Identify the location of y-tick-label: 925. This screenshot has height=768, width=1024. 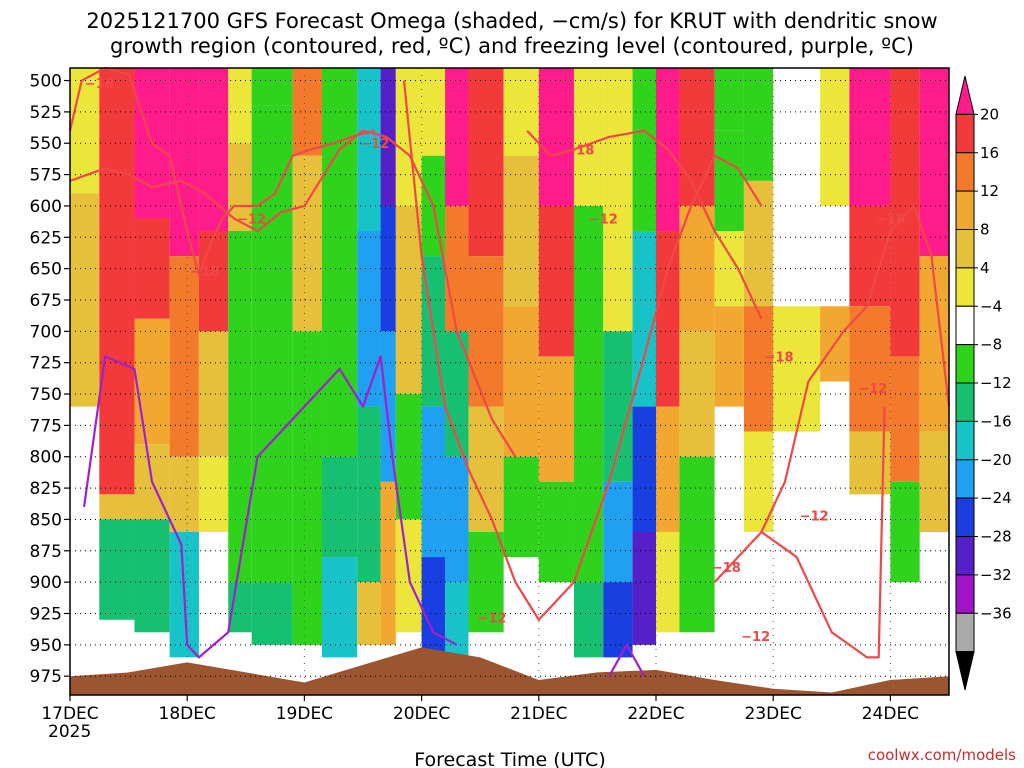
(46, 614).